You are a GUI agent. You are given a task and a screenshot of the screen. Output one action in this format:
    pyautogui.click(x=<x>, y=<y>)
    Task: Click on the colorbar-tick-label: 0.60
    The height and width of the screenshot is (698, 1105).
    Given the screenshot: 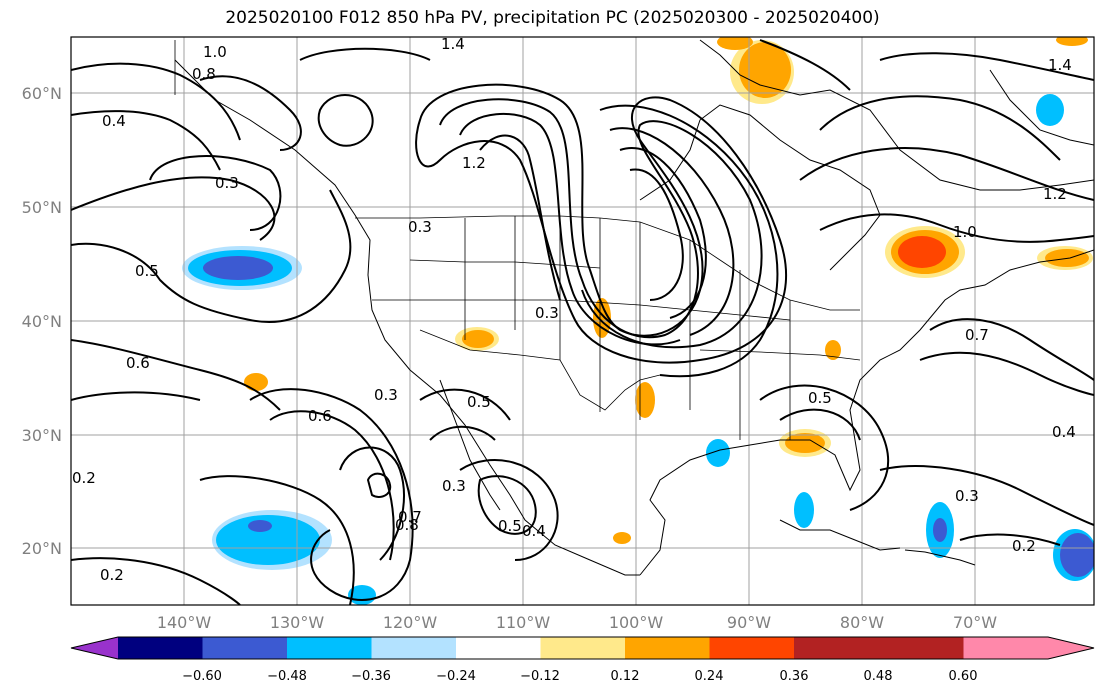 What is the action you would take?
    pyautogui.click(x=963, y=676)
    